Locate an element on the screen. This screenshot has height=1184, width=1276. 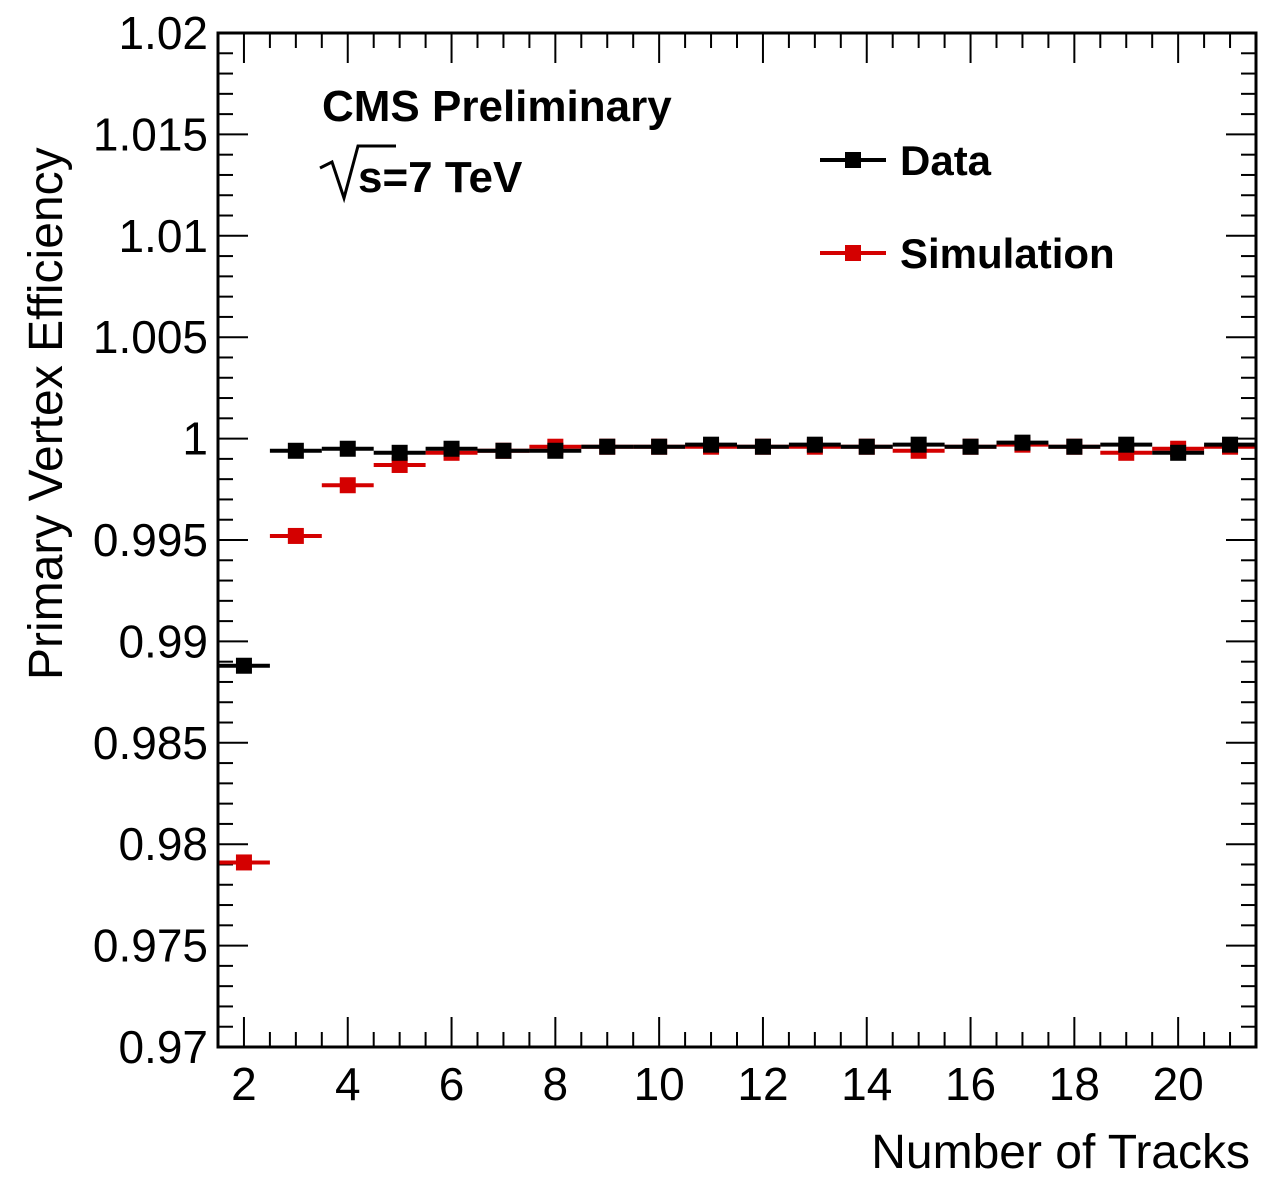
legend-entry-data: Data is located at coordinates (906, 160).